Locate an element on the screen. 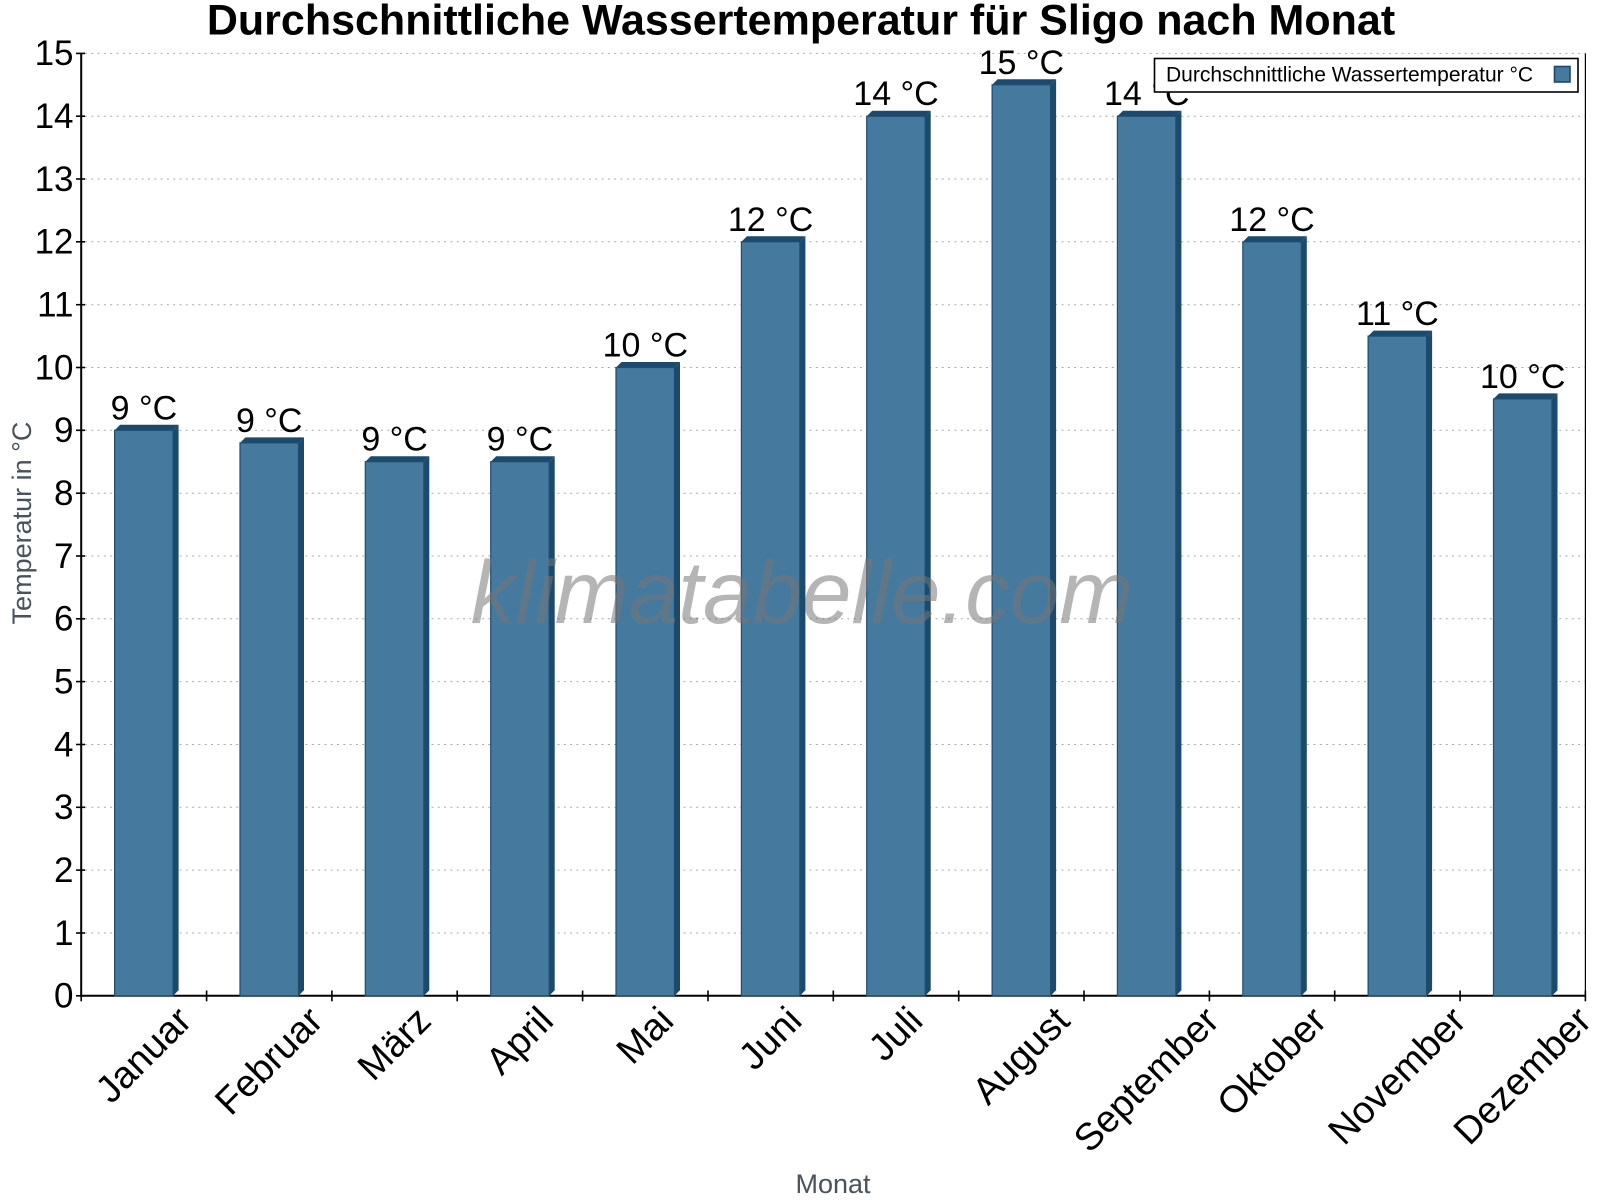 The height and width of the screenshot is (1200, 1600). svg-text: 15 is located at coordinates (54, 53).